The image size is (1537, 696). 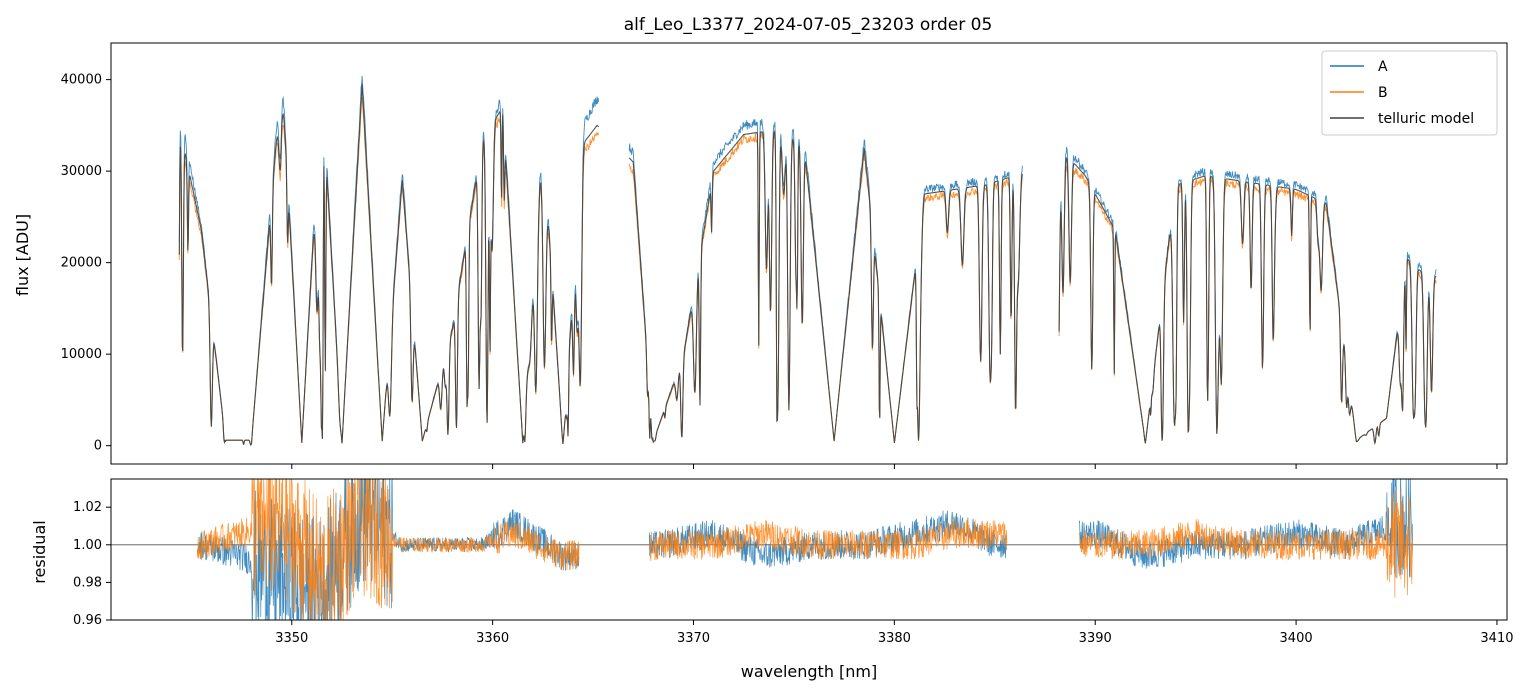 What do you see at coordinates (809, 671) in the screenshot?
I see `x-axis-label: wavelength [nm]` at bounding box center [809, 671].